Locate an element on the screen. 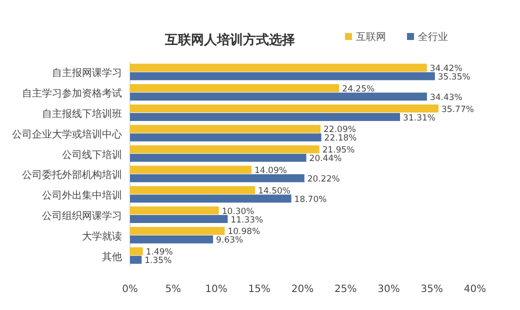 The image size is (520, 310). data-label: 10.30% is located at coordinates (238, 211).